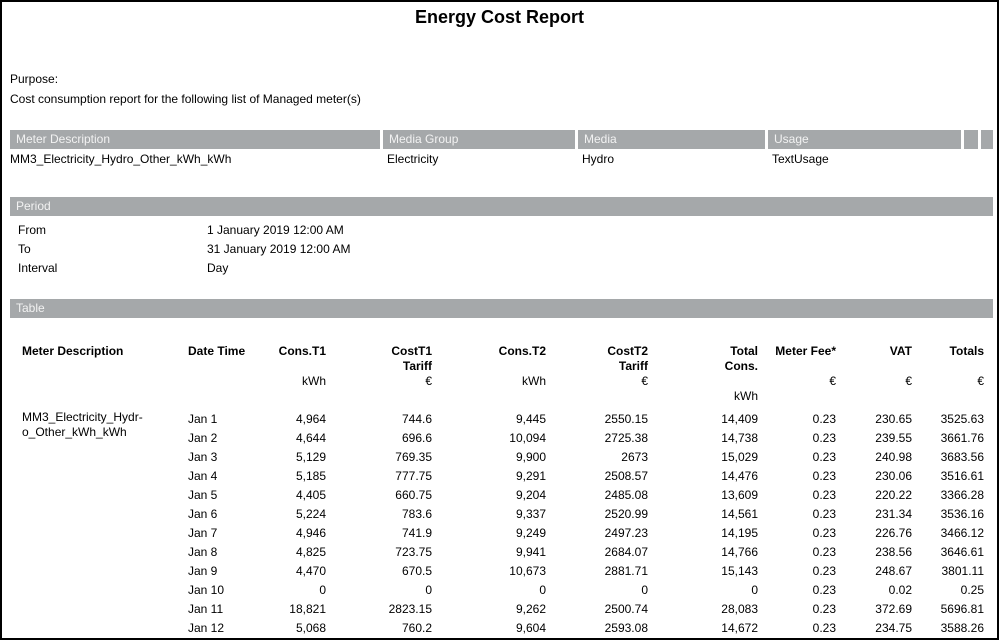 The width and height of the screenshot is (999, 640). What do you see at coordinates (477, 139) in the screenshot?
I see `meter-col-media-group: Media Group` at bounding box center [477, 139].